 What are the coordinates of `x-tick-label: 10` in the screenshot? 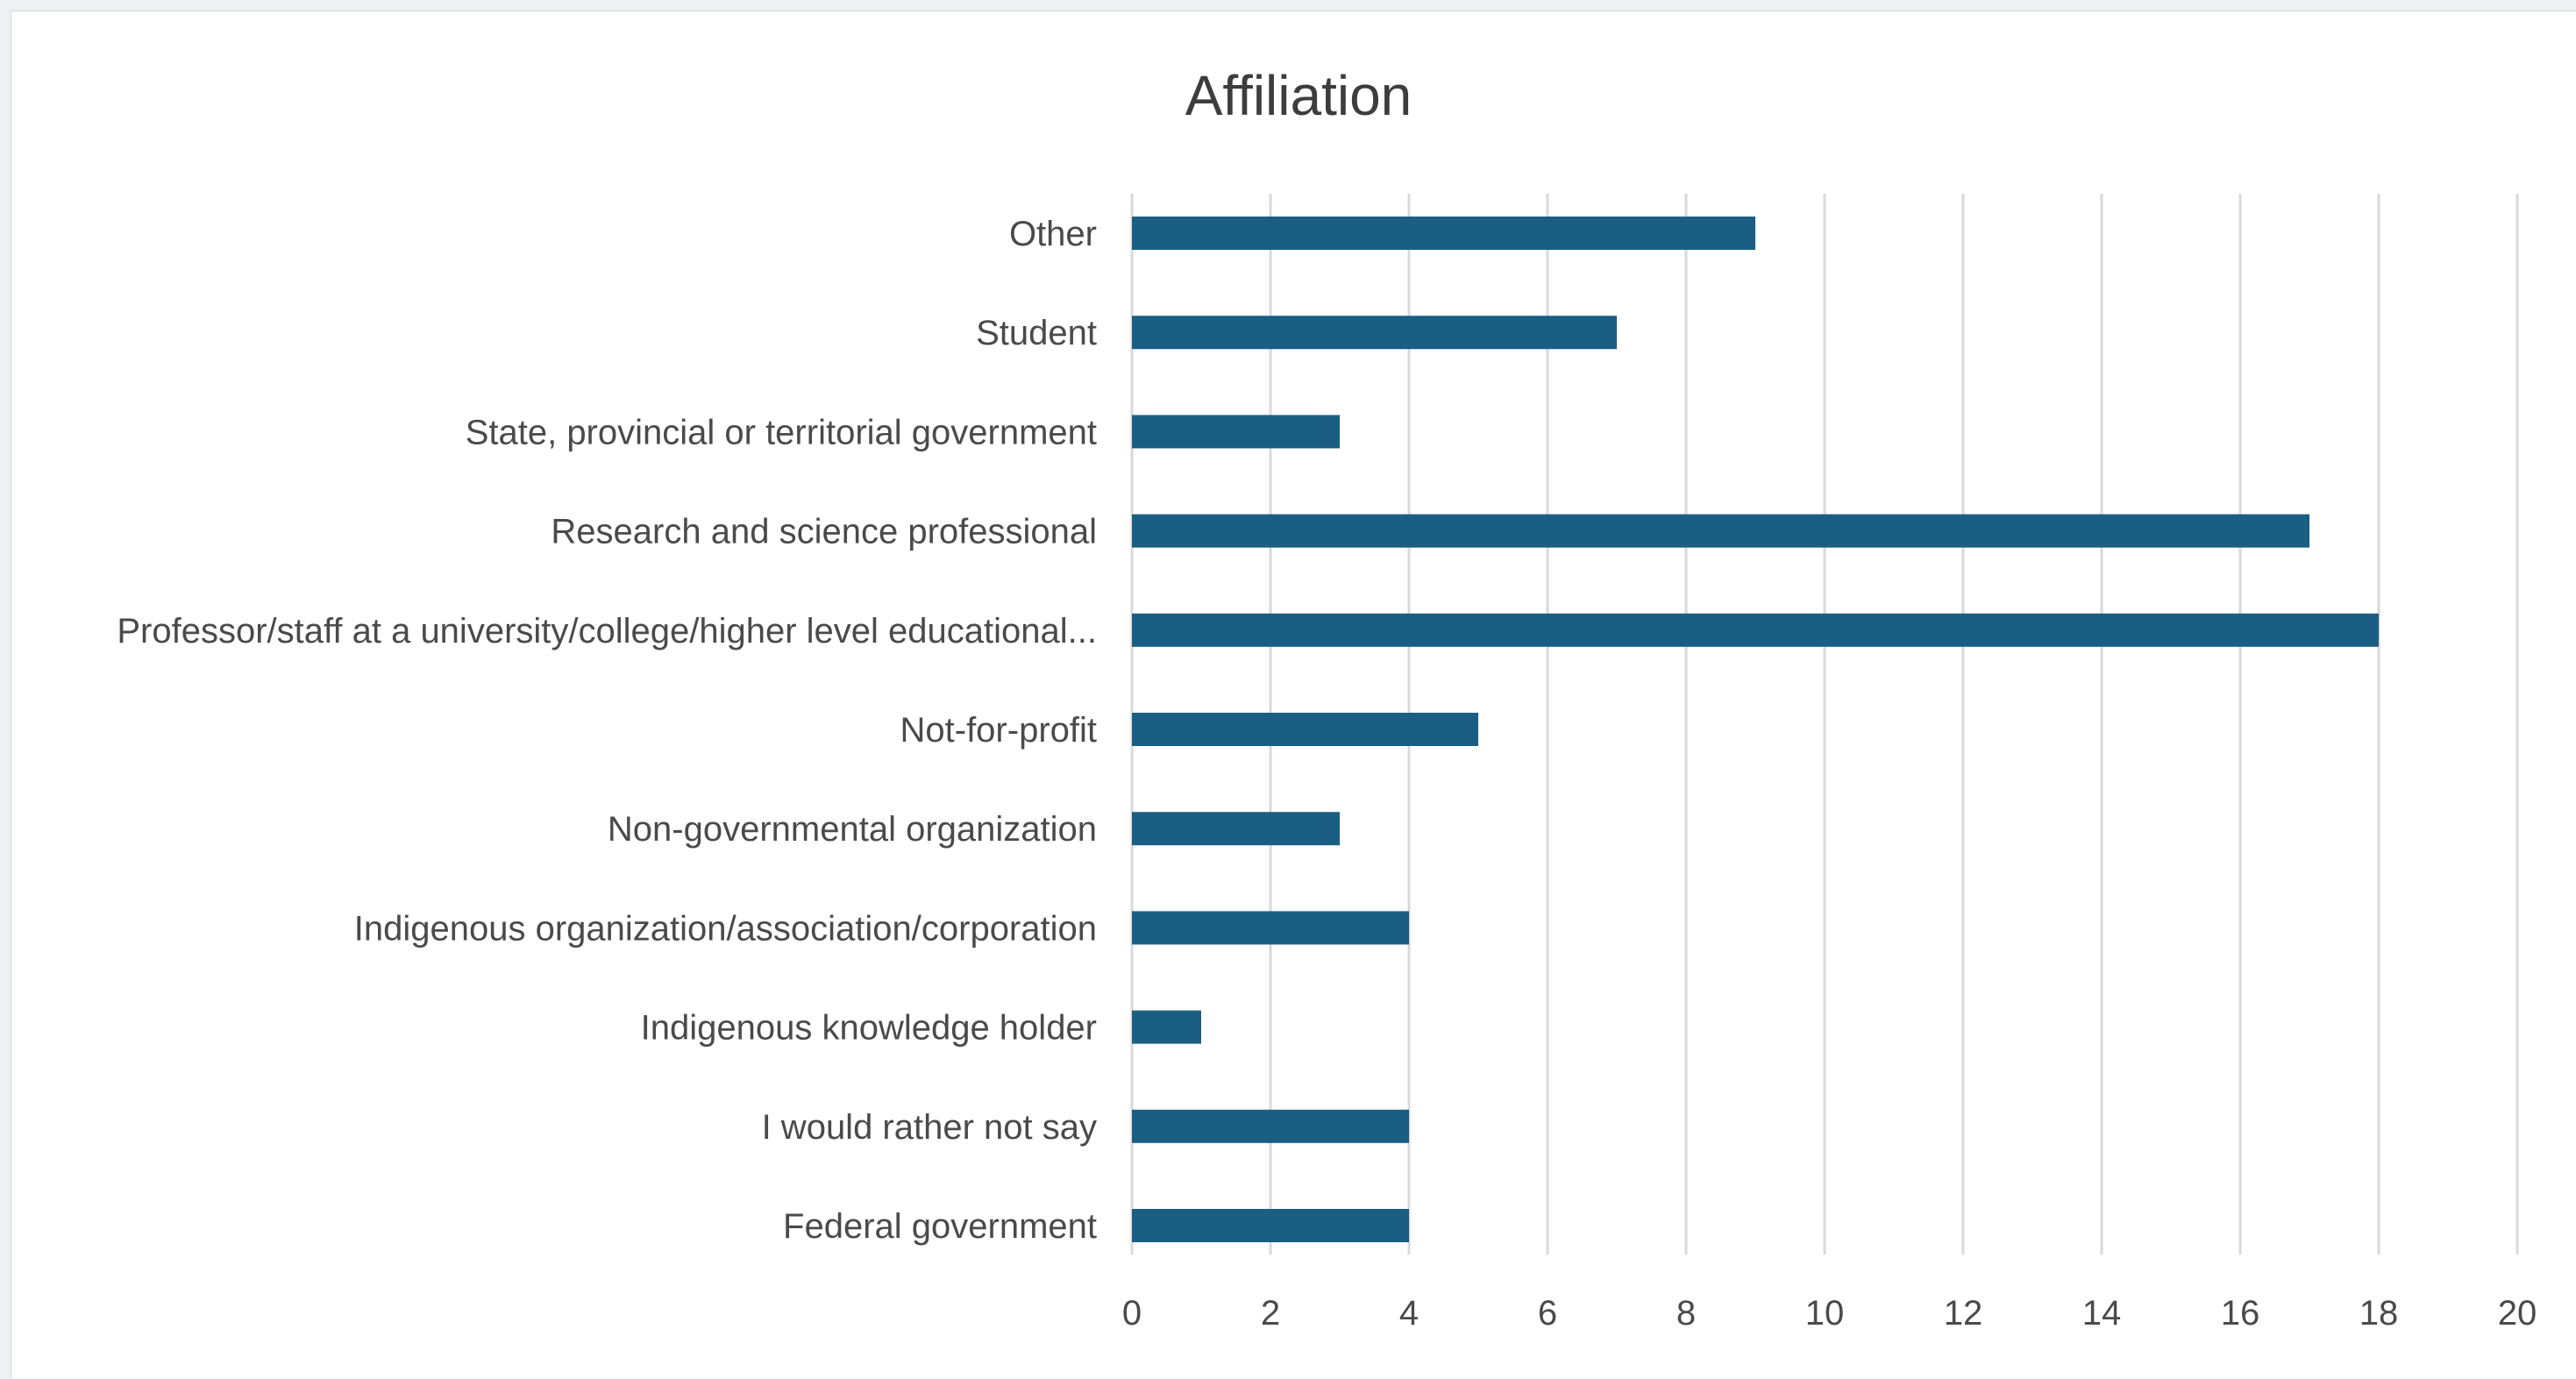 It's located at (1825, 1313).